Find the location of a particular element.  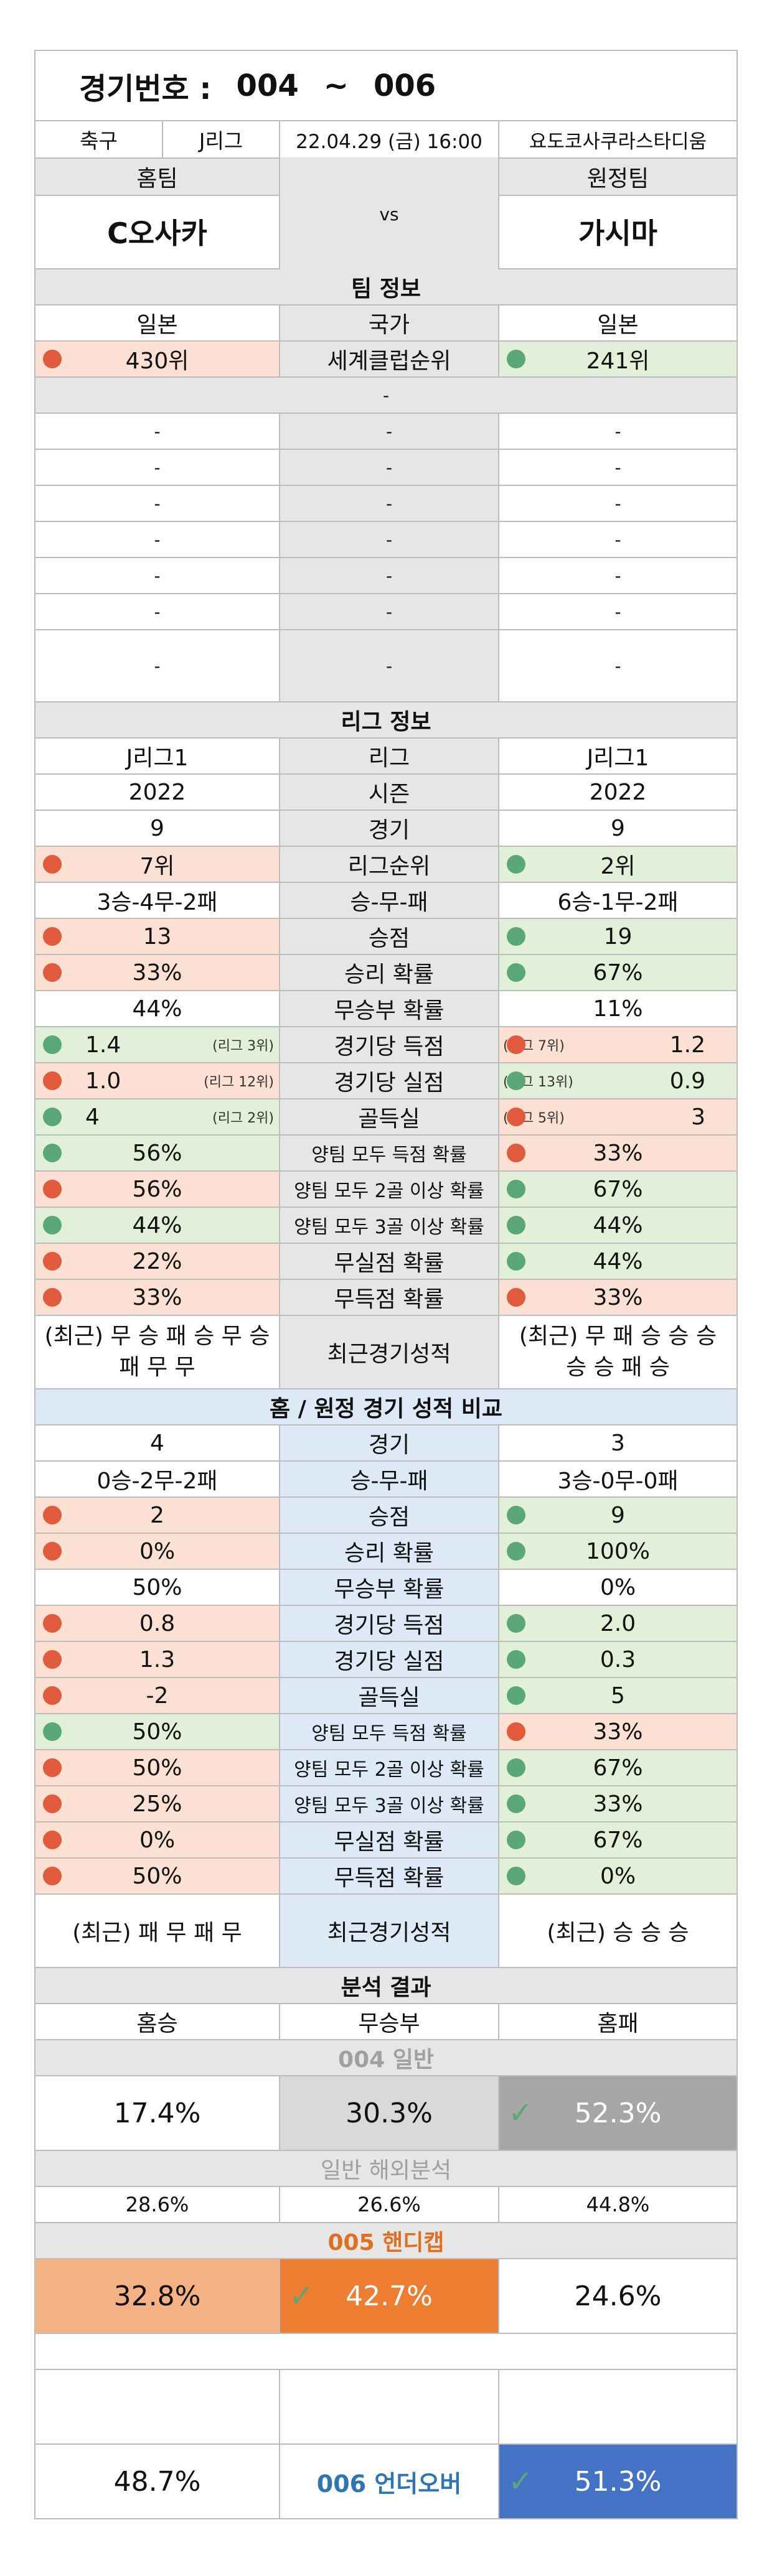

league-stat-home-text: J리그1 is located at coordinates (157, 758).